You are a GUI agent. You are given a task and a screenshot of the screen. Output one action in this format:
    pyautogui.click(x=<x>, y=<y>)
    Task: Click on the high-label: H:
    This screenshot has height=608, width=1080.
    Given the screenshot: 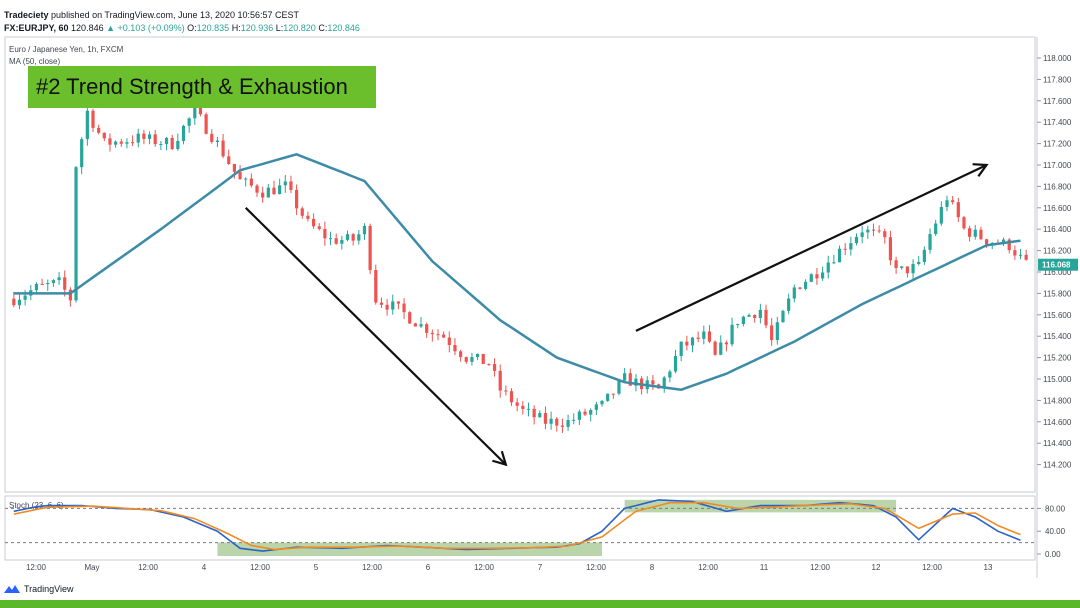 What is the action you would take?
    pyautogui.click(x=236, y=28)
    